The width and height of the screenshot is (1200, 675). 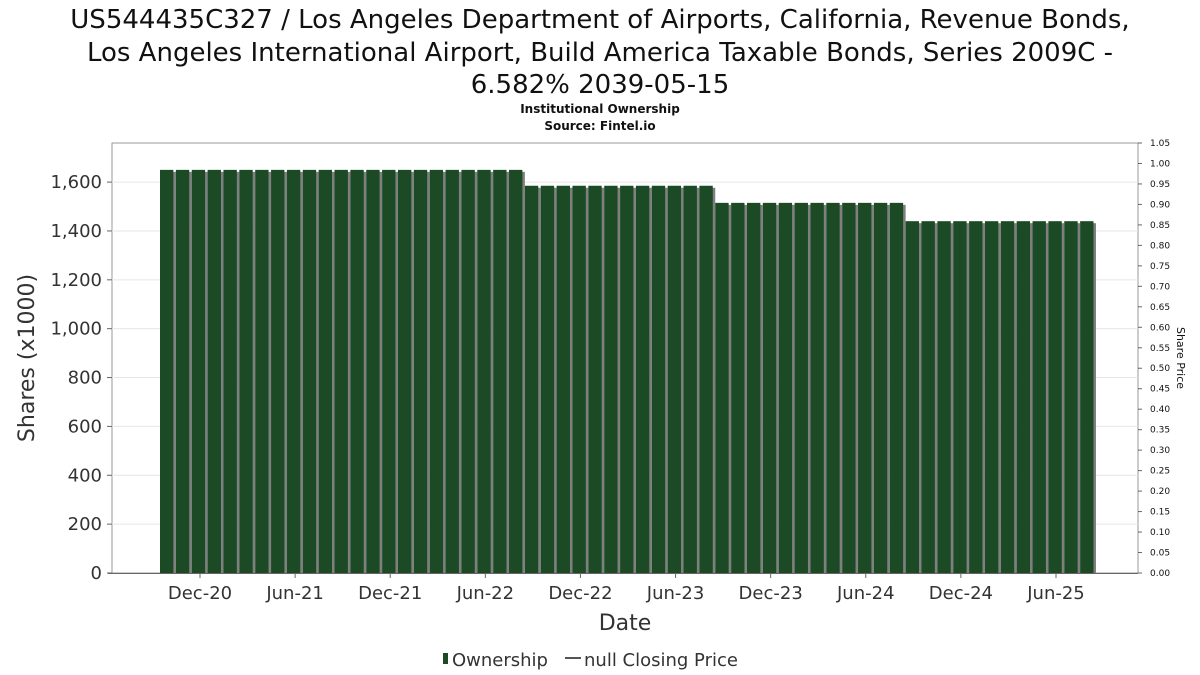 I want to click on y-tick-label: 1,600, so click(x=76, y=182).